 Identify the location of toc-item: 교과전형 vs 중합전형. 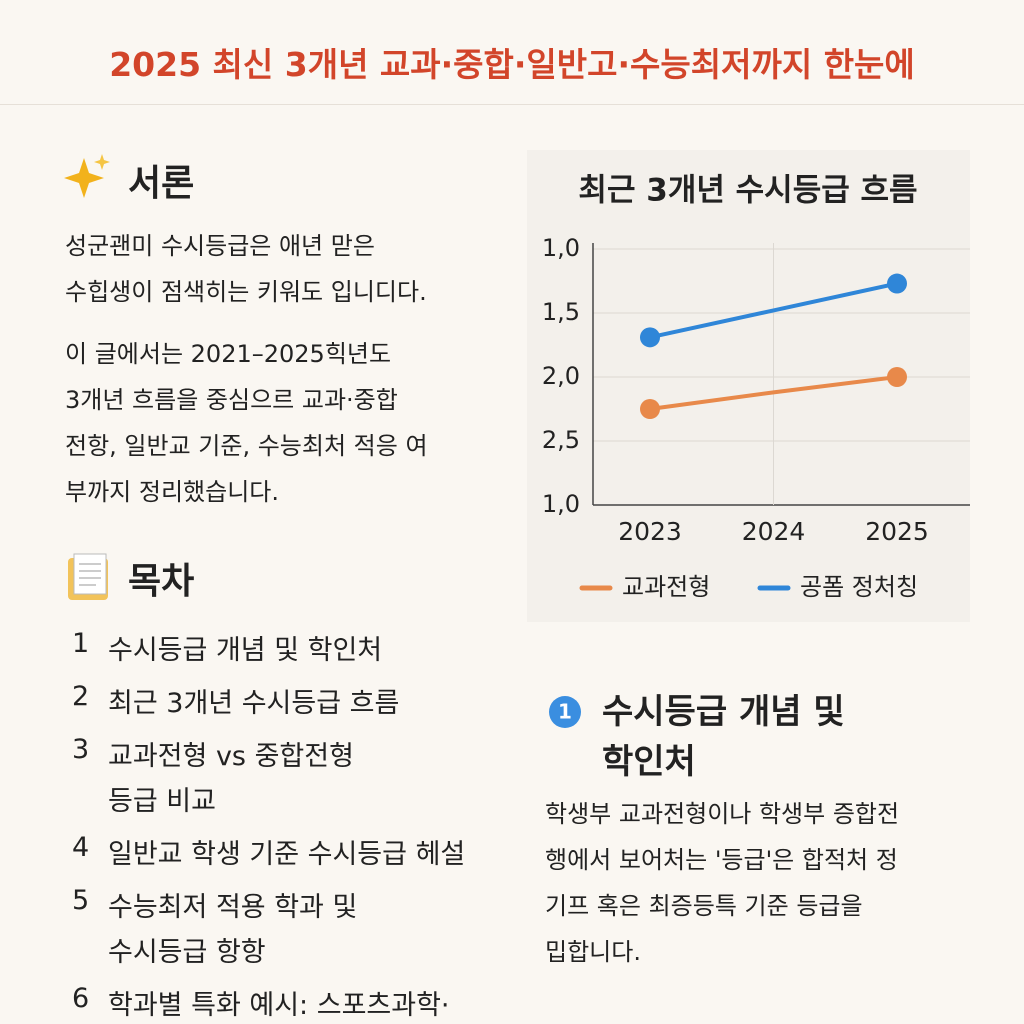
(231, 756).